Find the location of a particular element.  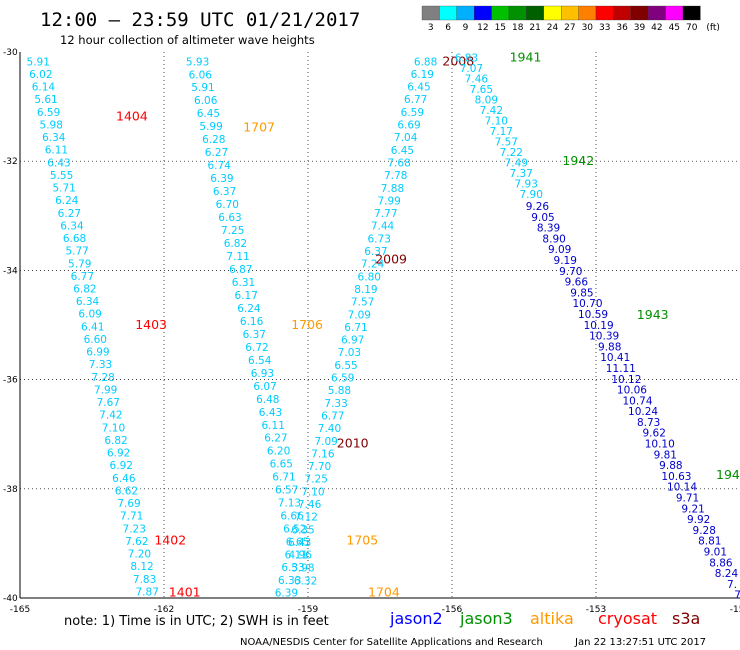

time-label: 1941 is located at coordinates (526, 56).